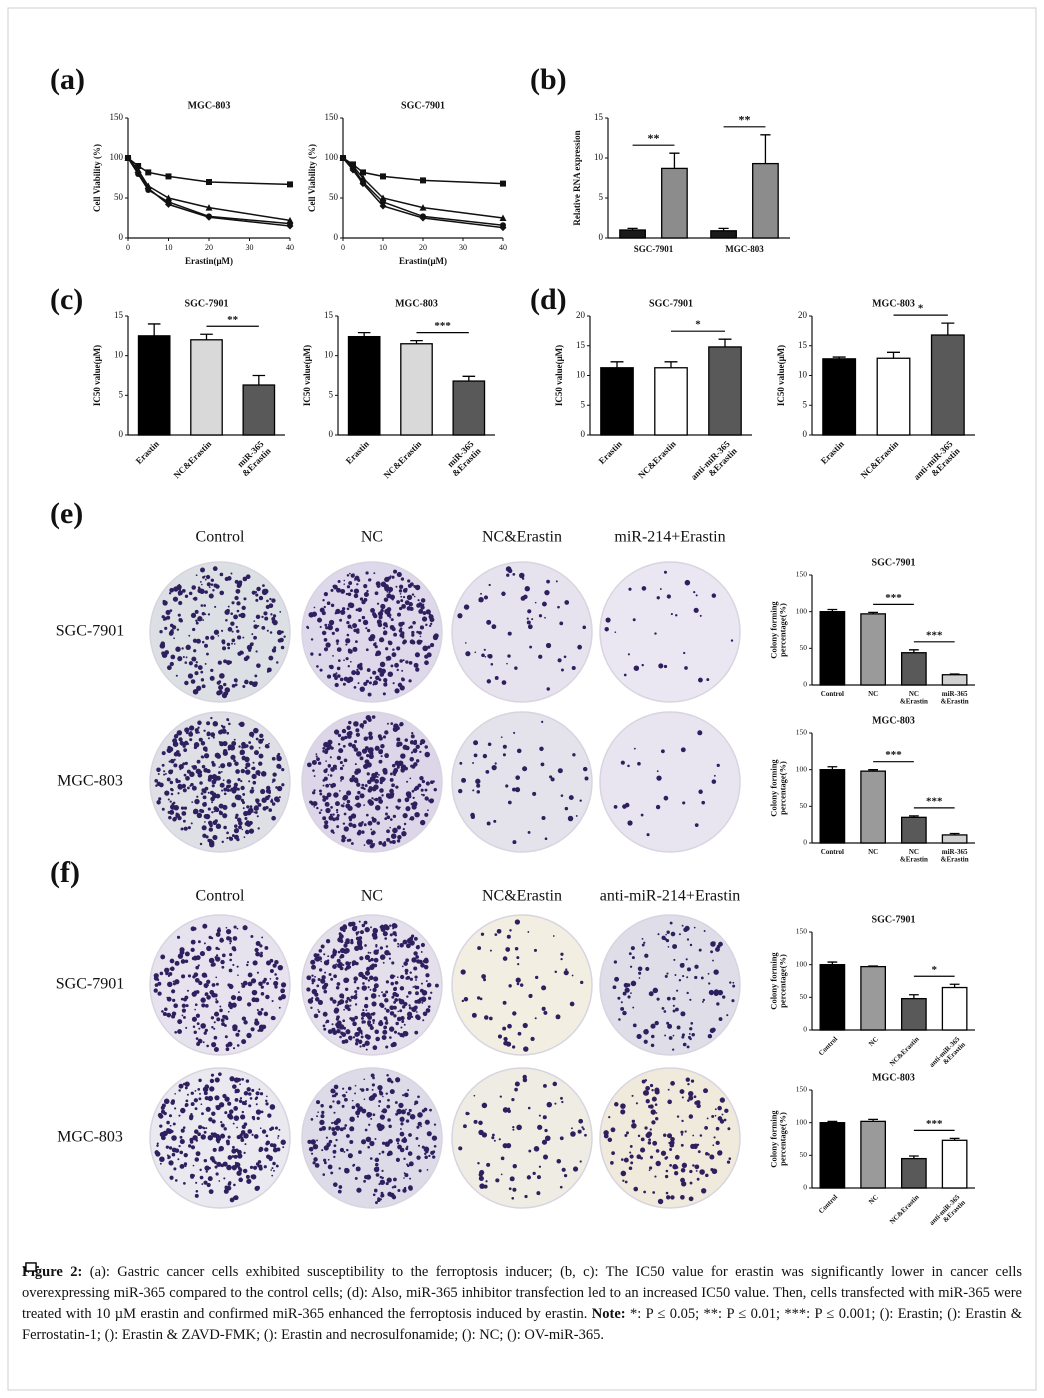 Image resolution: width=1044 pixels, height=1398 pixels. What do you see at coordinates (654, 138) in the screenshot?
I see `significance-label: **` at bounding box center [654, 138].